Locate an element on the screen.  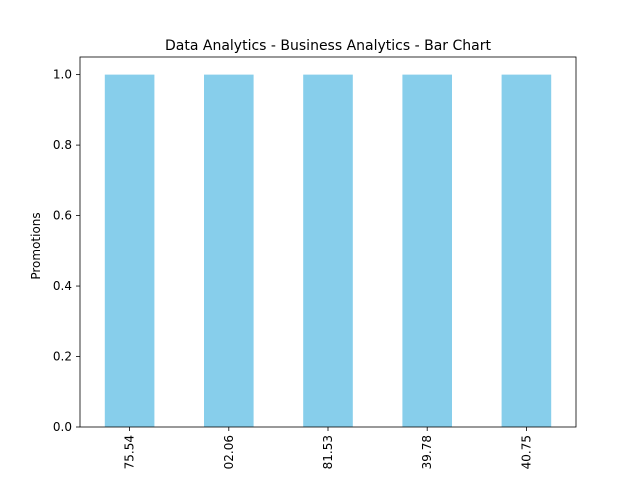
x-tick-label: 02.06 is located at coordinates (229, 452).